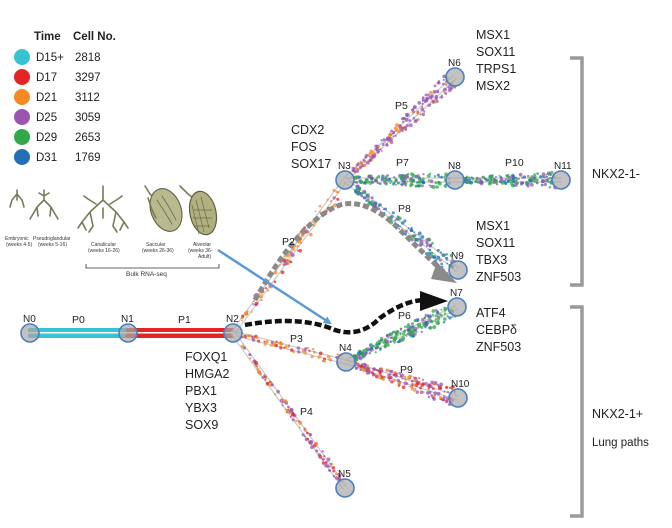 The height and width of the screenshot is (528, 672). I want to click on node-circle, so click(457, 307).